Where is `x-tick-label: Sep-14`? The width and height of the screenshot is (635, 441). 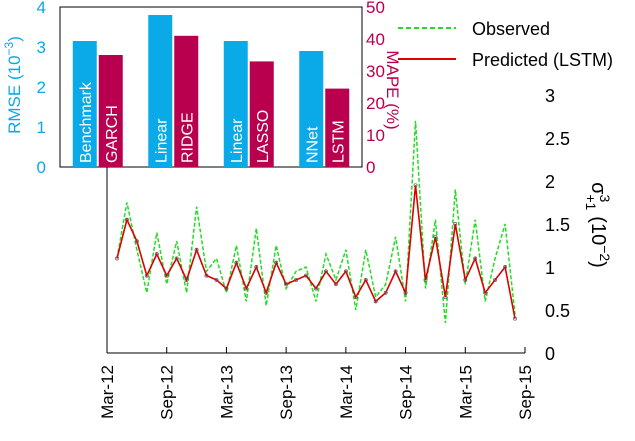 x-tick-label: Sep-14 is located at coordinates (406, 392).